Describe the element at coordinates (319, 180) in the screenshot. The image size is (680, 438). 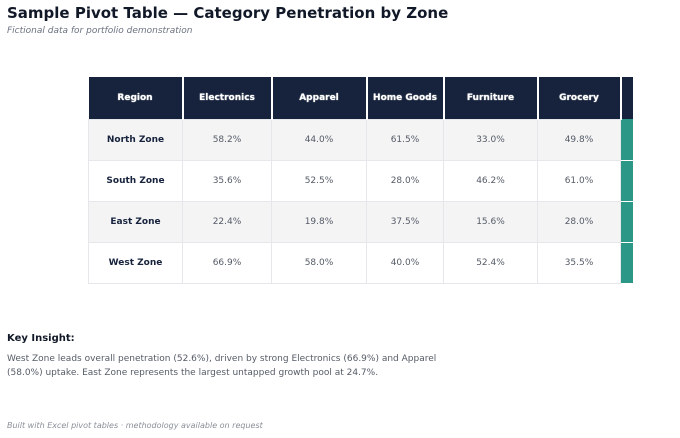
I see `table-cell: 52.5%` at that location.